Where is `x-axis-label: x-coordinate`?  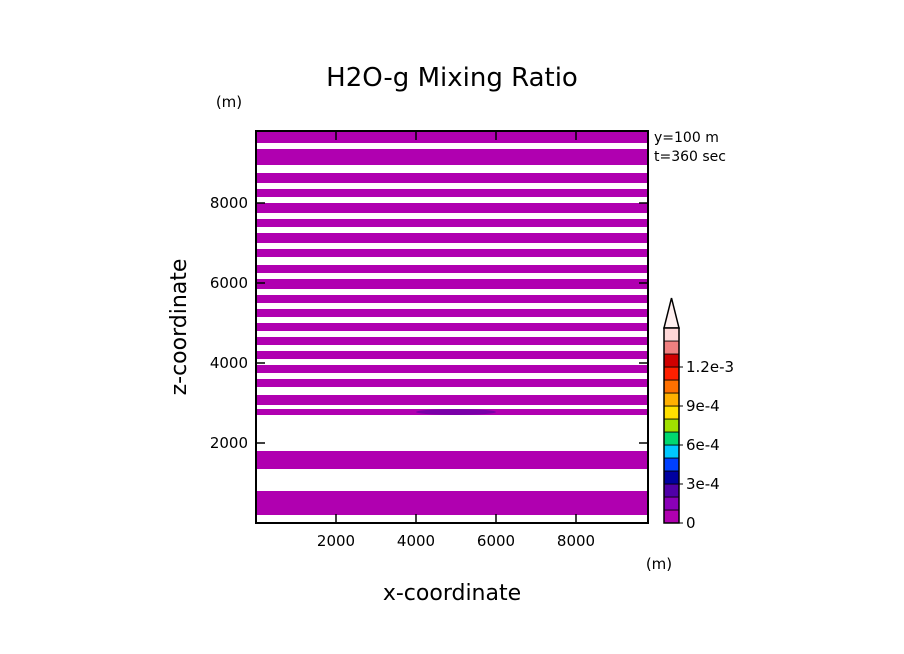
x-axis-label: x-coordinate is located at coordinates (452, 593).